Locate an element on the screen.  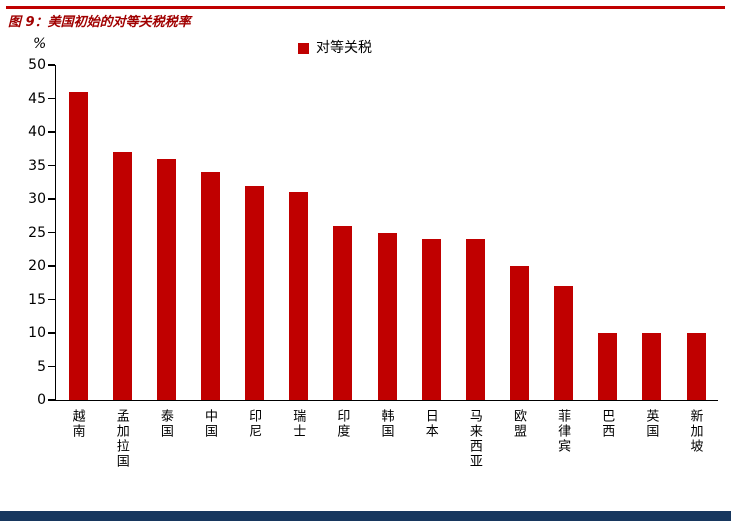
y-tick-label: 50 is located at coordinates (37, 65).